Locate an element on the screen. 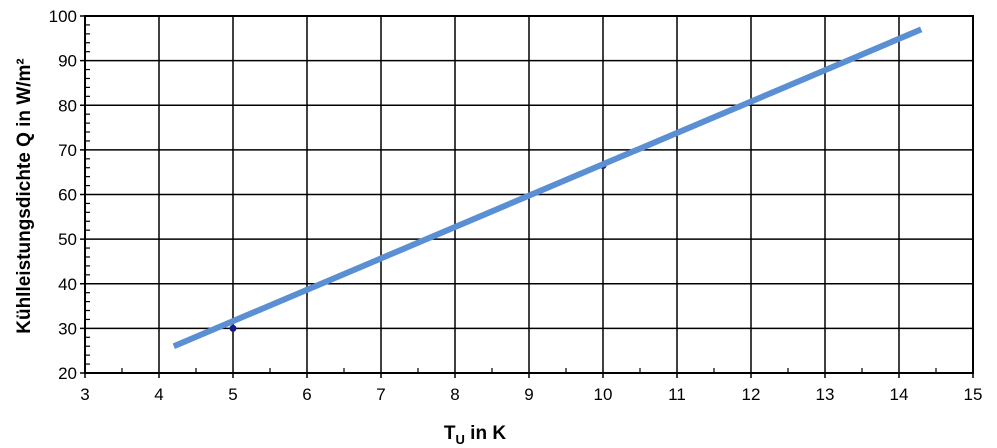 Image resolution: width=997 pixels, height=448 pixels. y-axis-title: Kühlleistungsdichte Q in W/m² is located at coordinates (24, 196).